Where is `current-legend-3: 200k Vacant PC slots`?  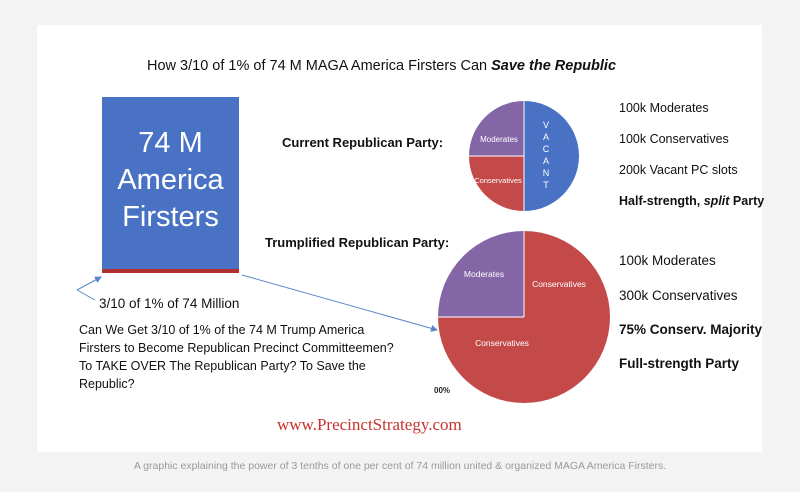
current-legend-3: 200k Vacant PC slots is located at coordinates (678, 170).